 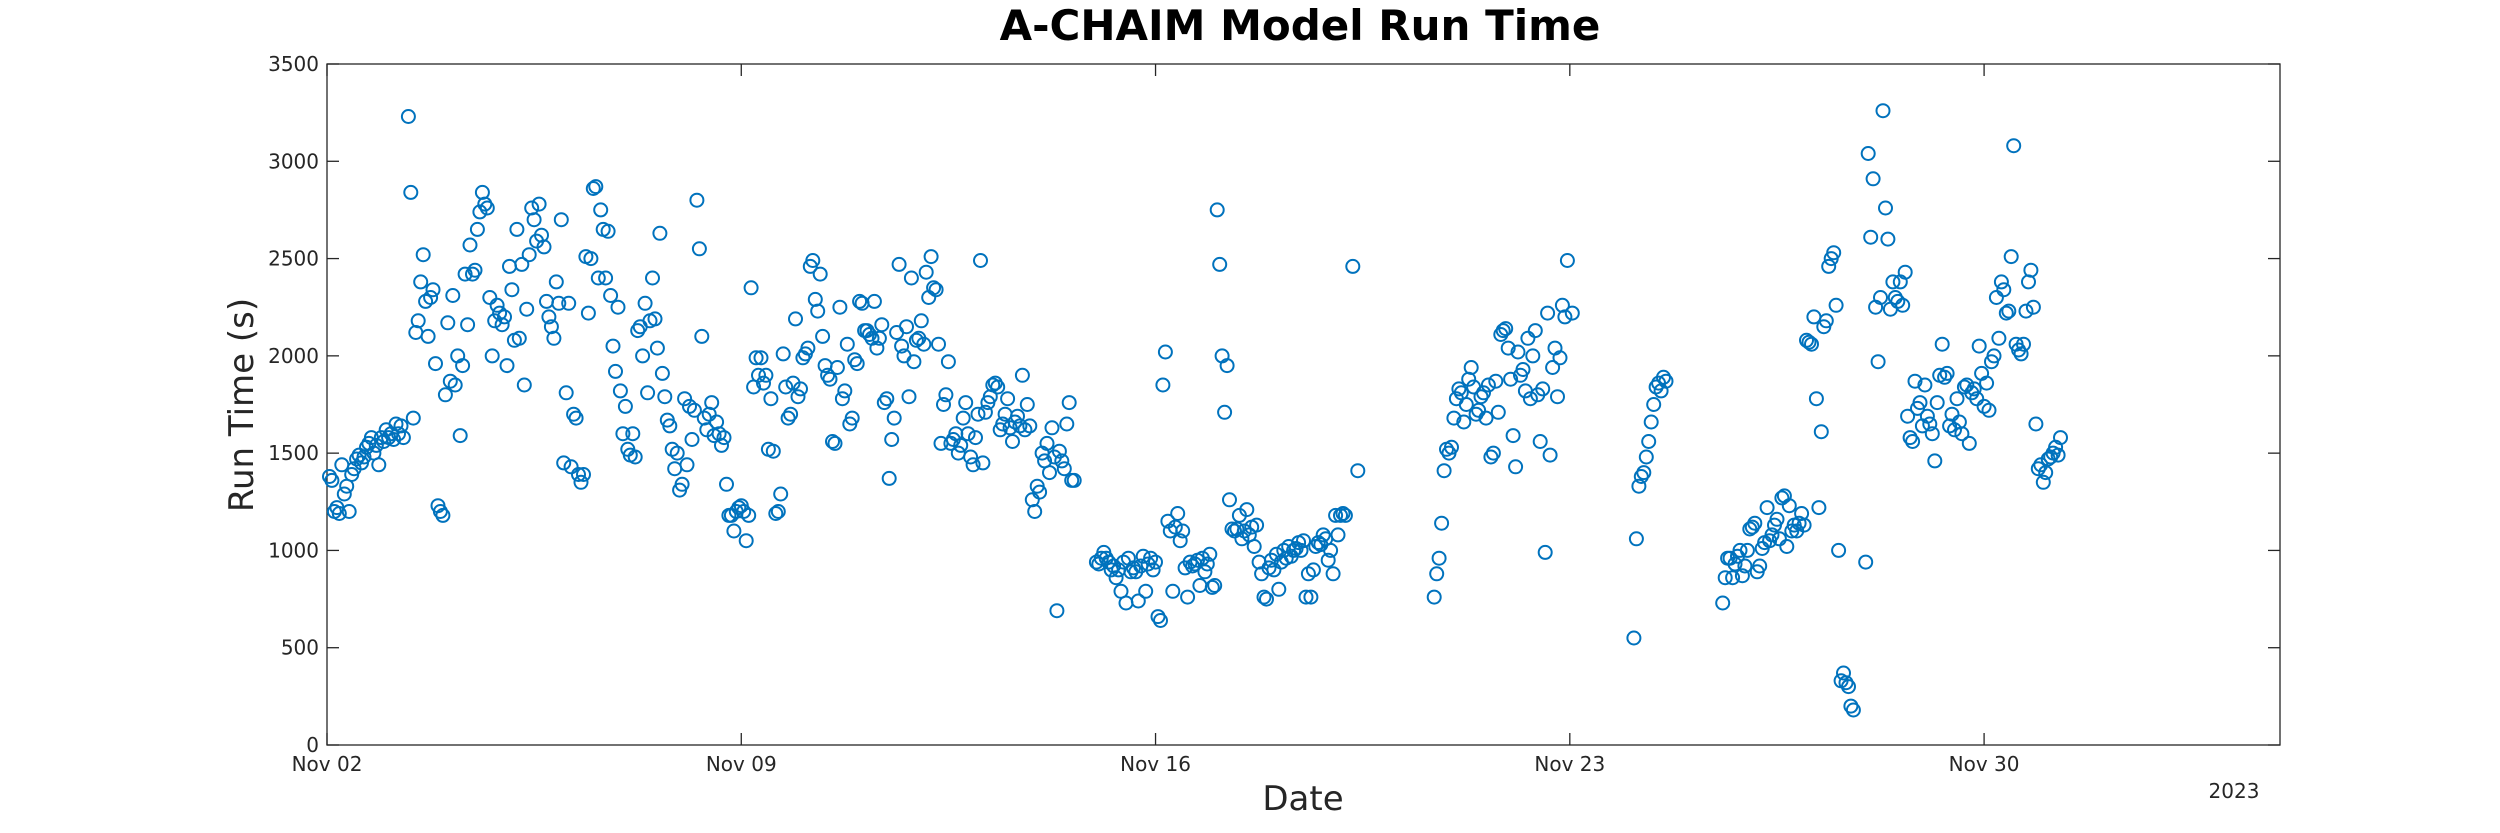 I want to click on x-tick-label: Nov 30, so click(x=1984, y=764).